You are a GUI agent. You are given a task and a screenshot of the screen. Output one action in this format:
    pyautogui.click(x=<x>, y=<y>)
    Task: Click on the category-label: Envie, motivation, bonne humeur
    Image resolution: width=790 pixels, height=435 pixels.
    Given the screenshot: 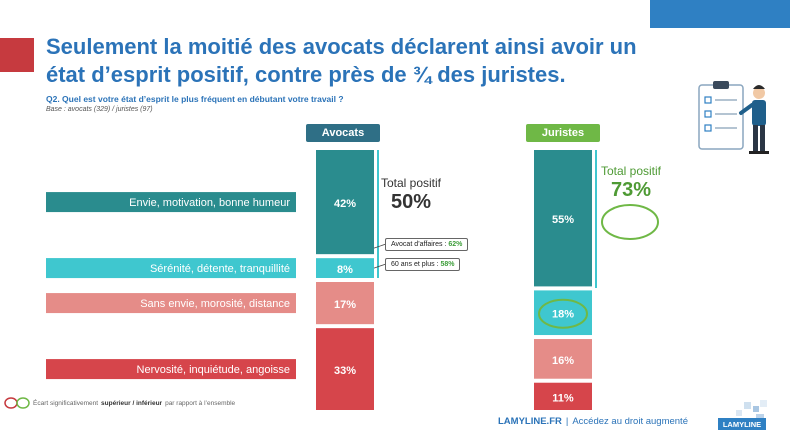 What is the action you would take?
    pyautogui.click(x=209, y=203)
    